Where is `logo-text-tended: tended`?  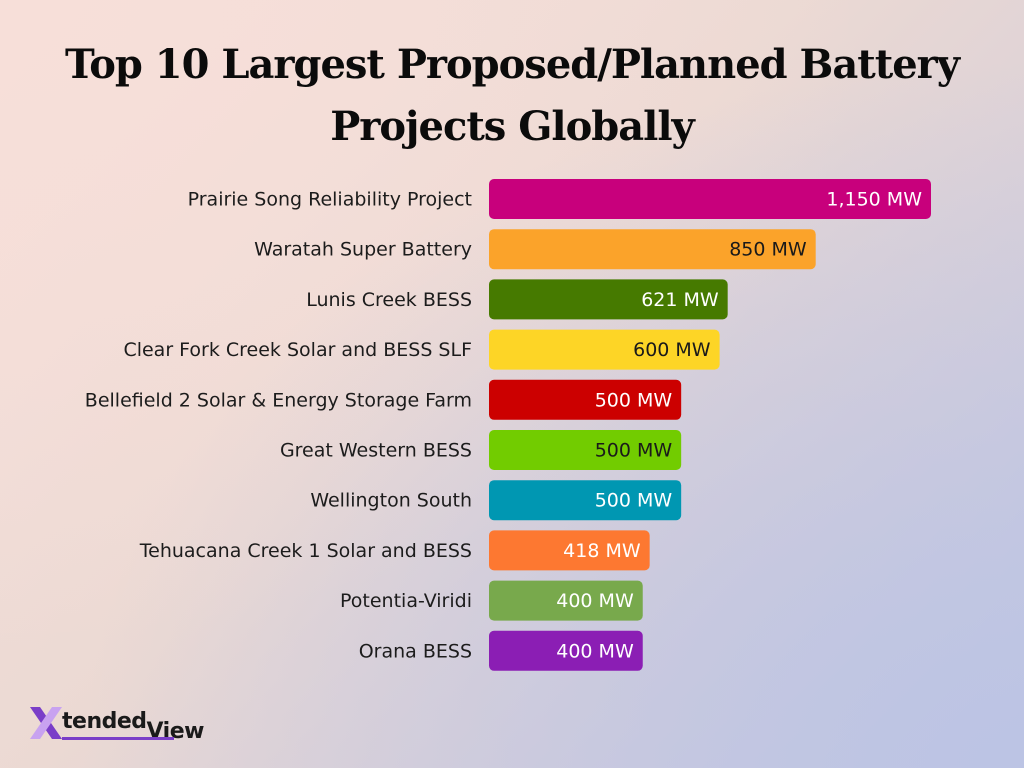
logo-text-tended: tended is located at coordinates (104, 721).